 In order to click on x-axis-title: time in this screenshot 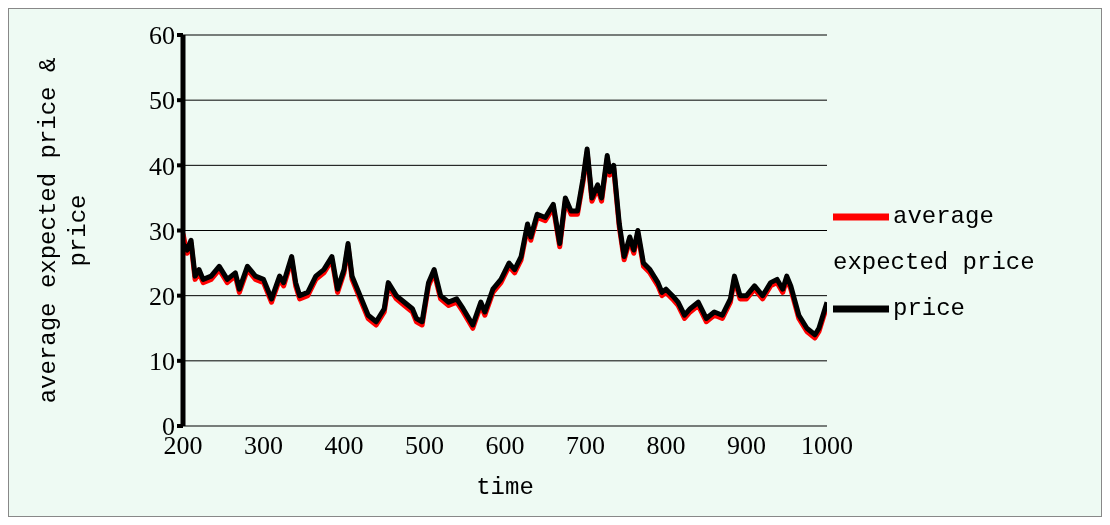, I will do `click(505, 487)`.